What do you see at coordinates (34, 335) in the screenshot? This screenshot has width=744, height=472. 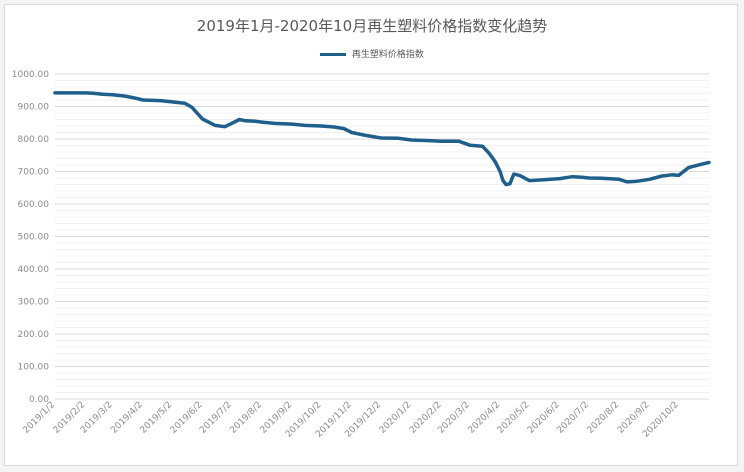 I see `y-tick-label: 200.00` at bounding box center [34, 335].